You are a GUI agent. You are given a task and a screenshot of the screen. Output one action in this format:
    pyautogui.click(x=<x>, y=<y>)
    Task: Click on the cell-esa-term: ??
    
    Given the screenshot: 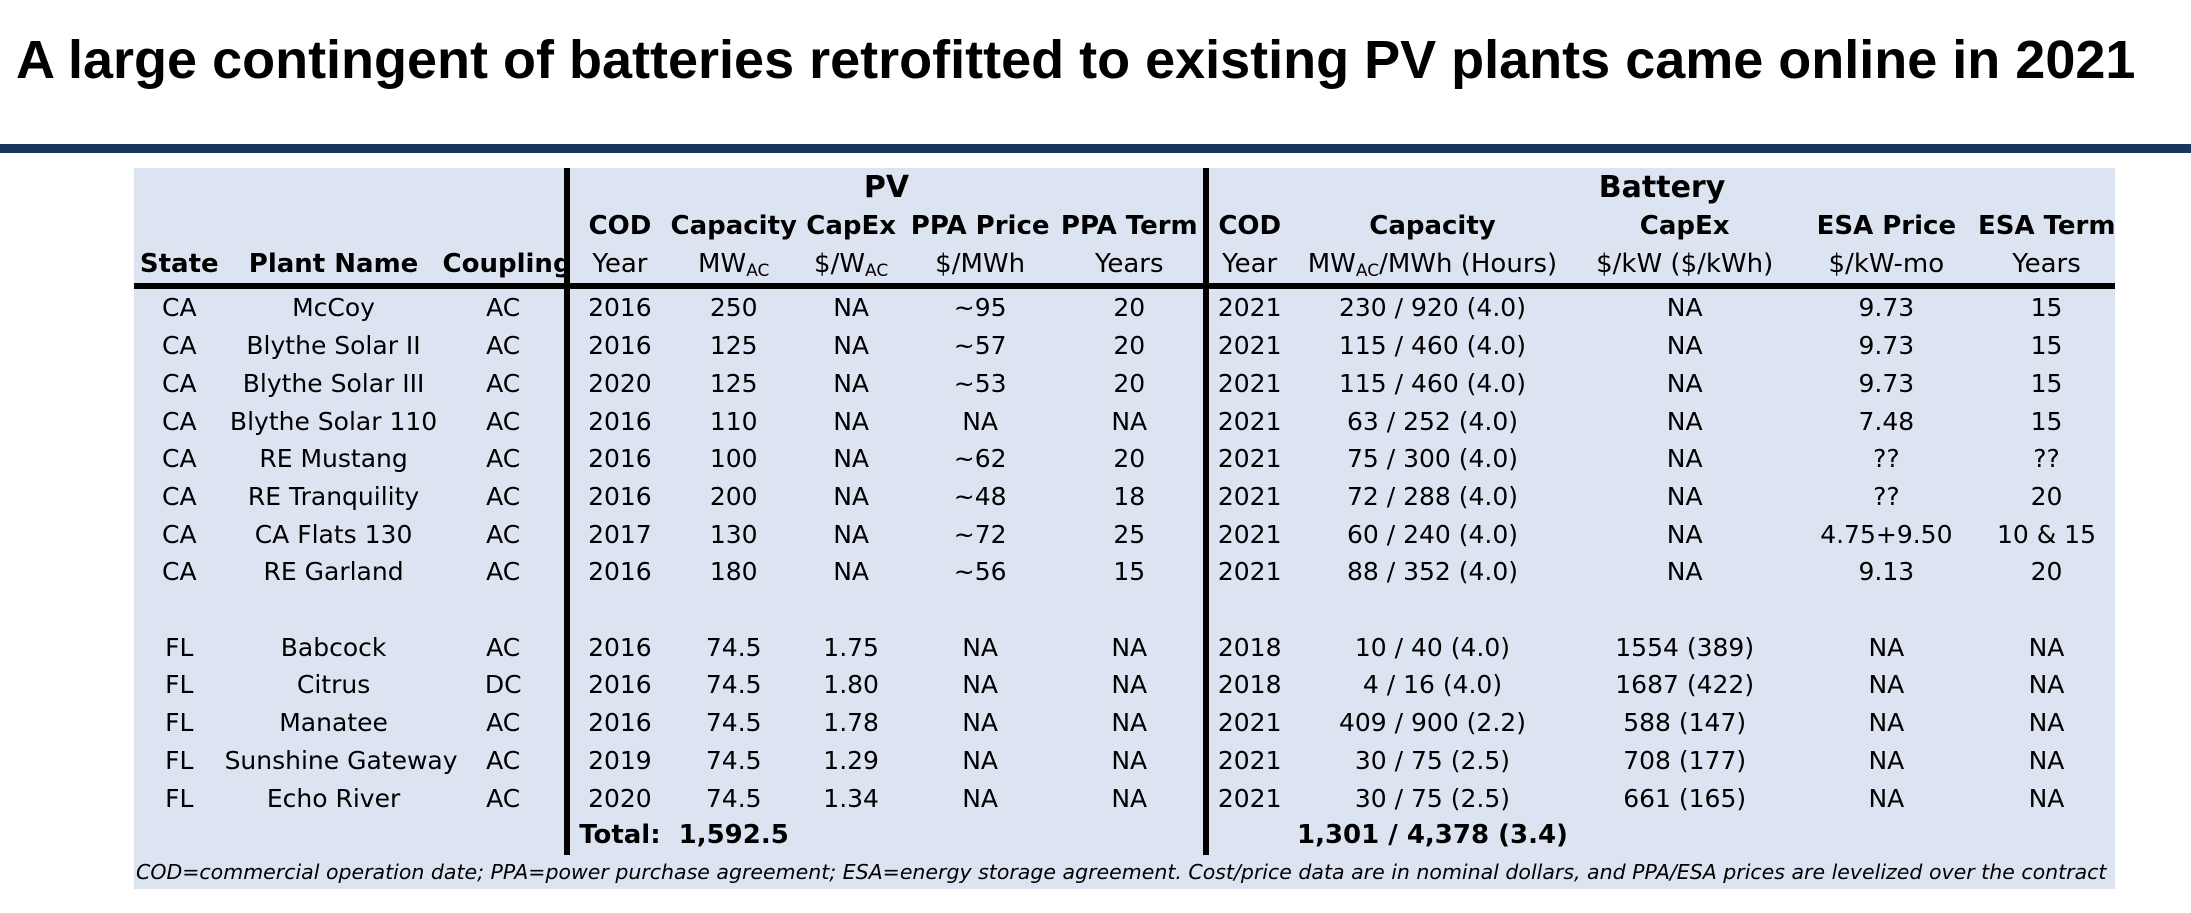 What is the action you would take?
    pyautogui.click(x=2046, y=459)
    